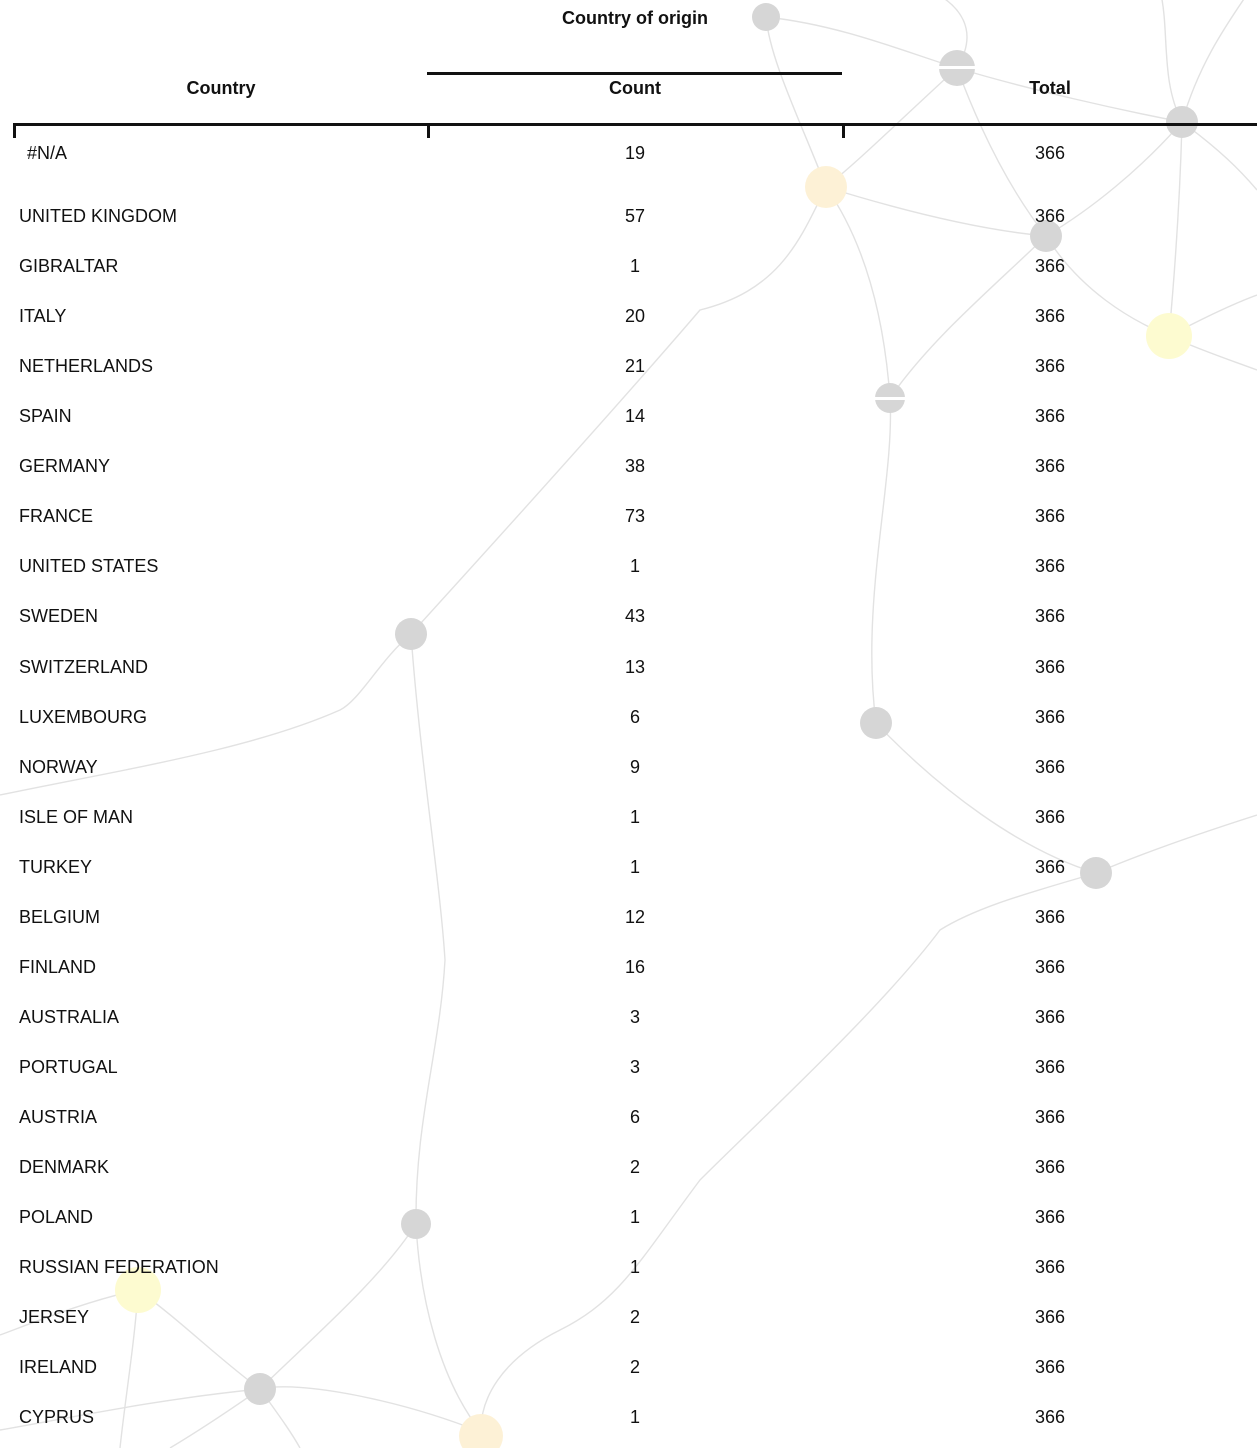 The width and height of the screenshot is (1257, 1448). What do you see at coordinates (221, 88) in the screenshot?
I see `column-header-country: Country` at bounding box center [221, 88].